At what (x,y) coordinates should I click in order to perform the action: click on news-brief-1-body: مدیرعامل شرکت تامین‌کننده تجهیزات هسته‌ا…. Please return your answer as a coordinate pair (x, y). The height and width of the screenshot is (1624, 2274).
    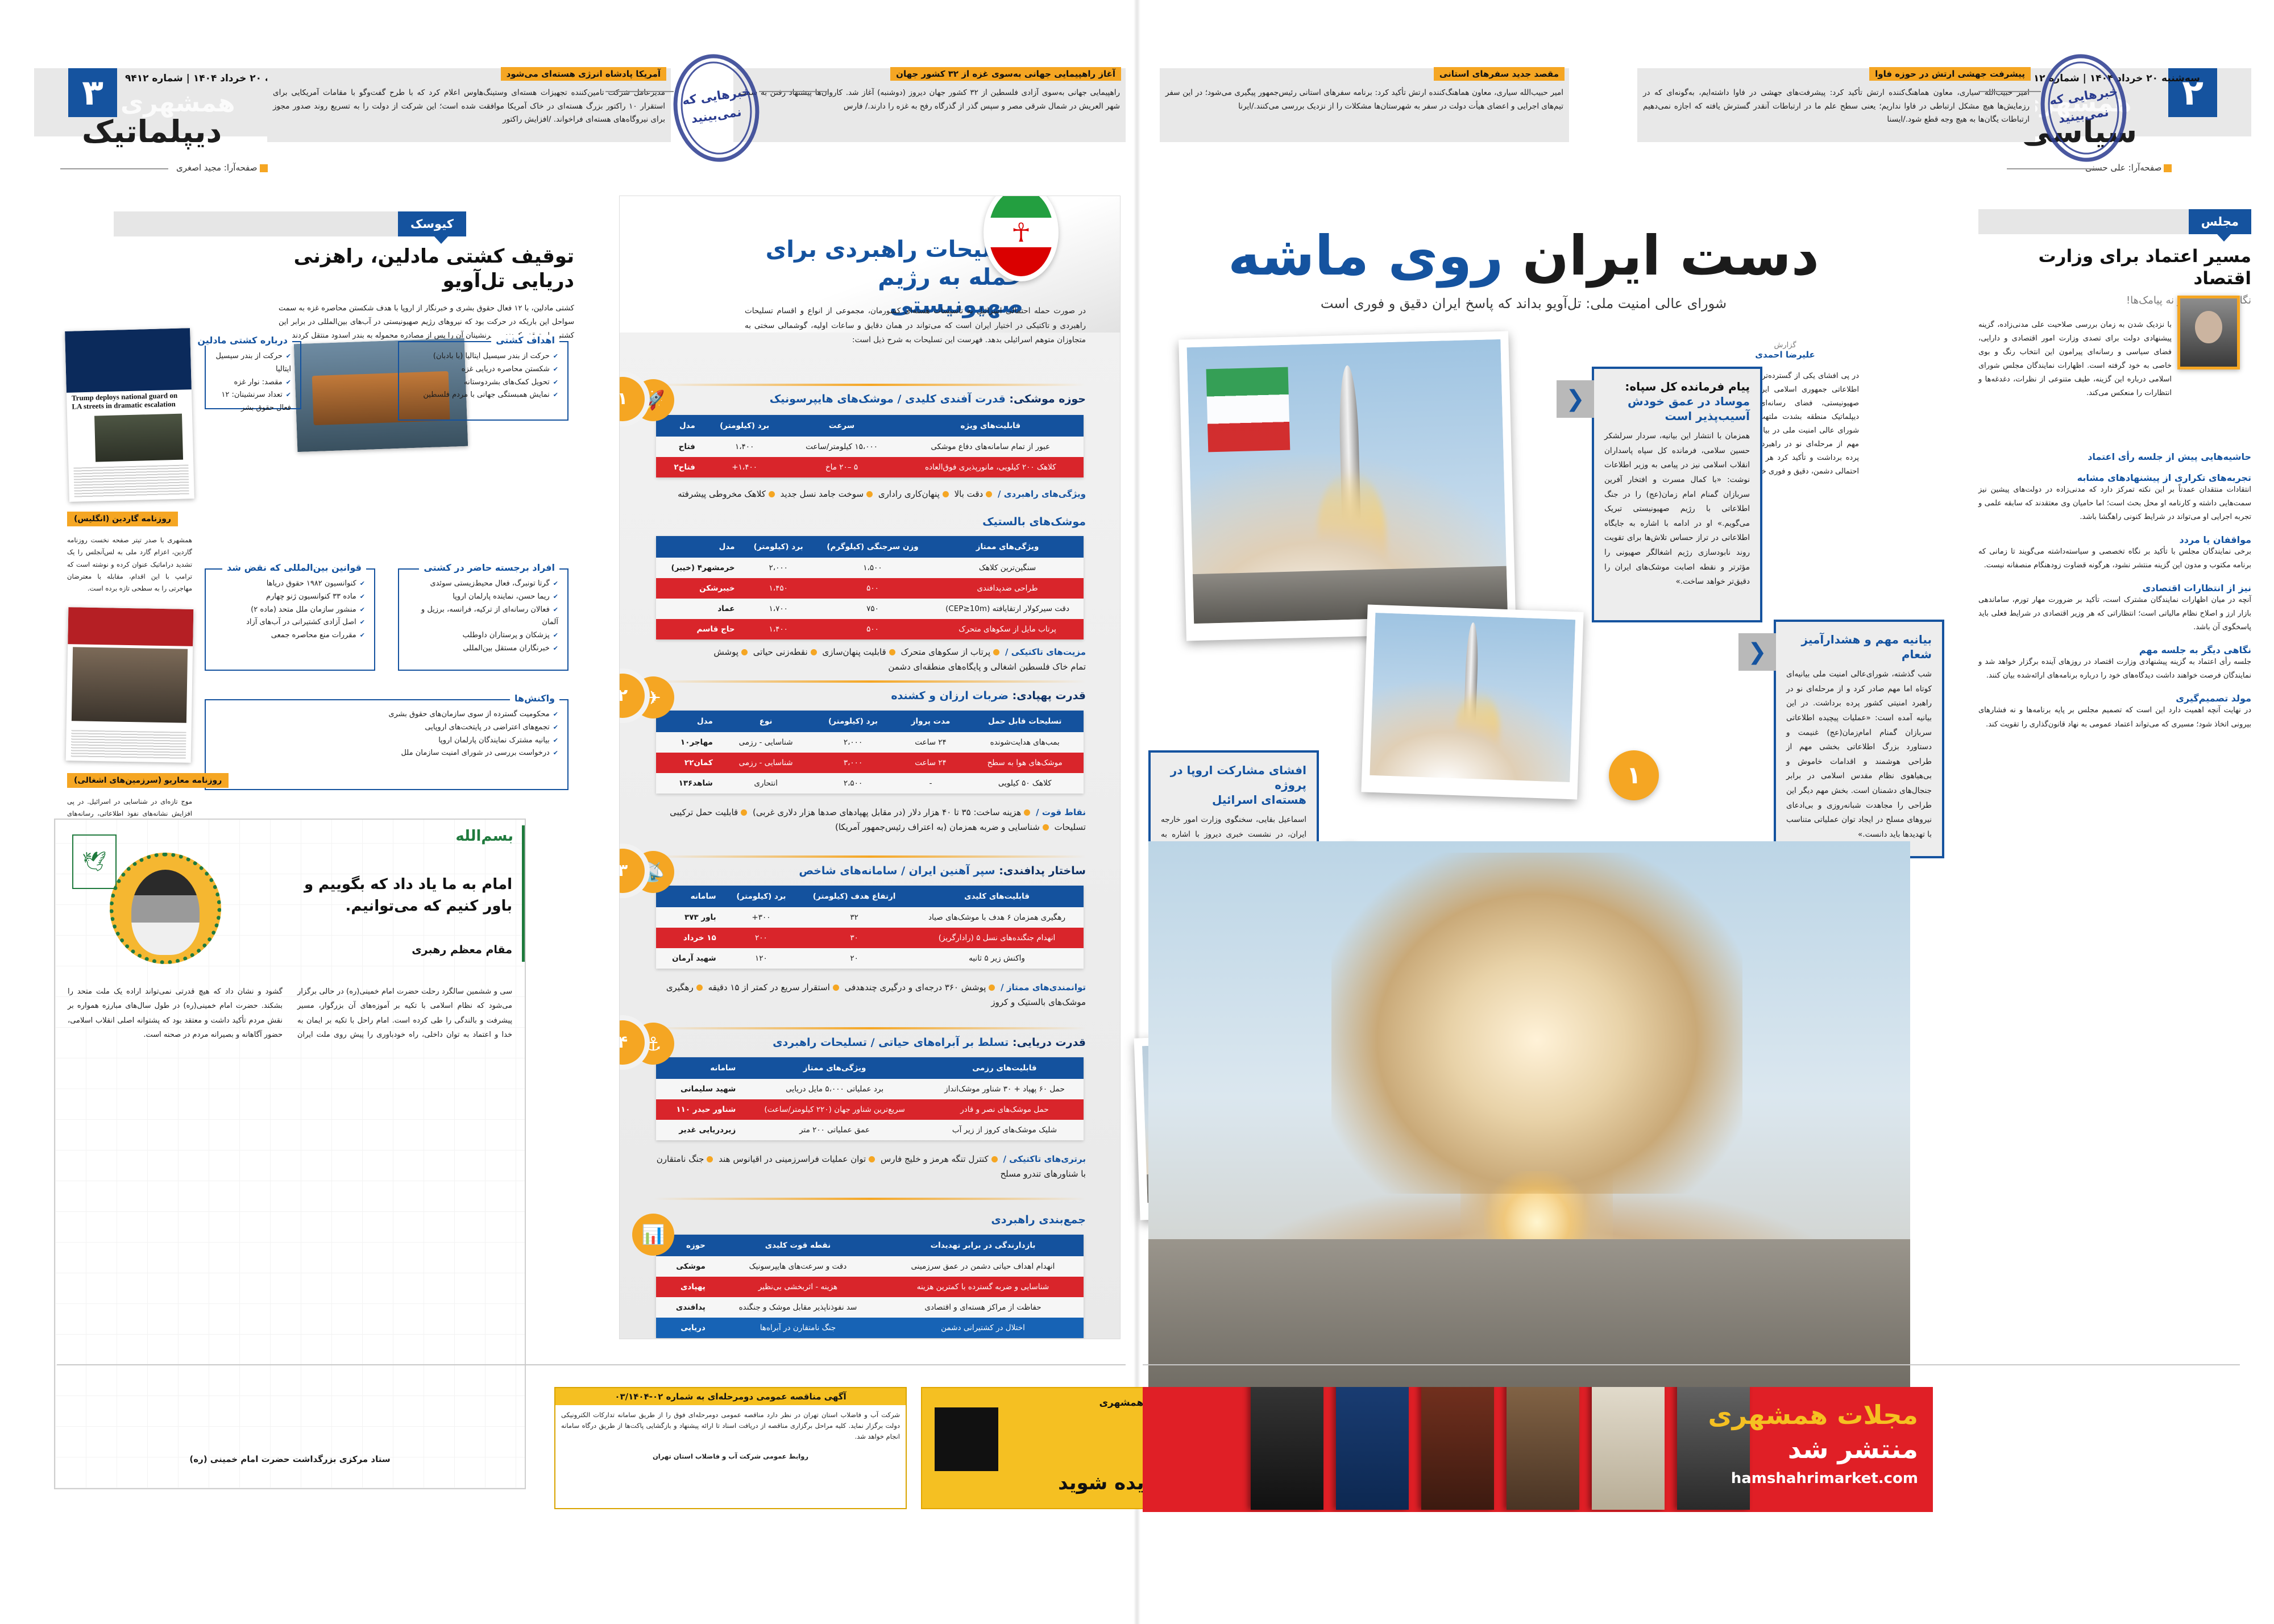
    Looking at the image, I should click on (469, 106).